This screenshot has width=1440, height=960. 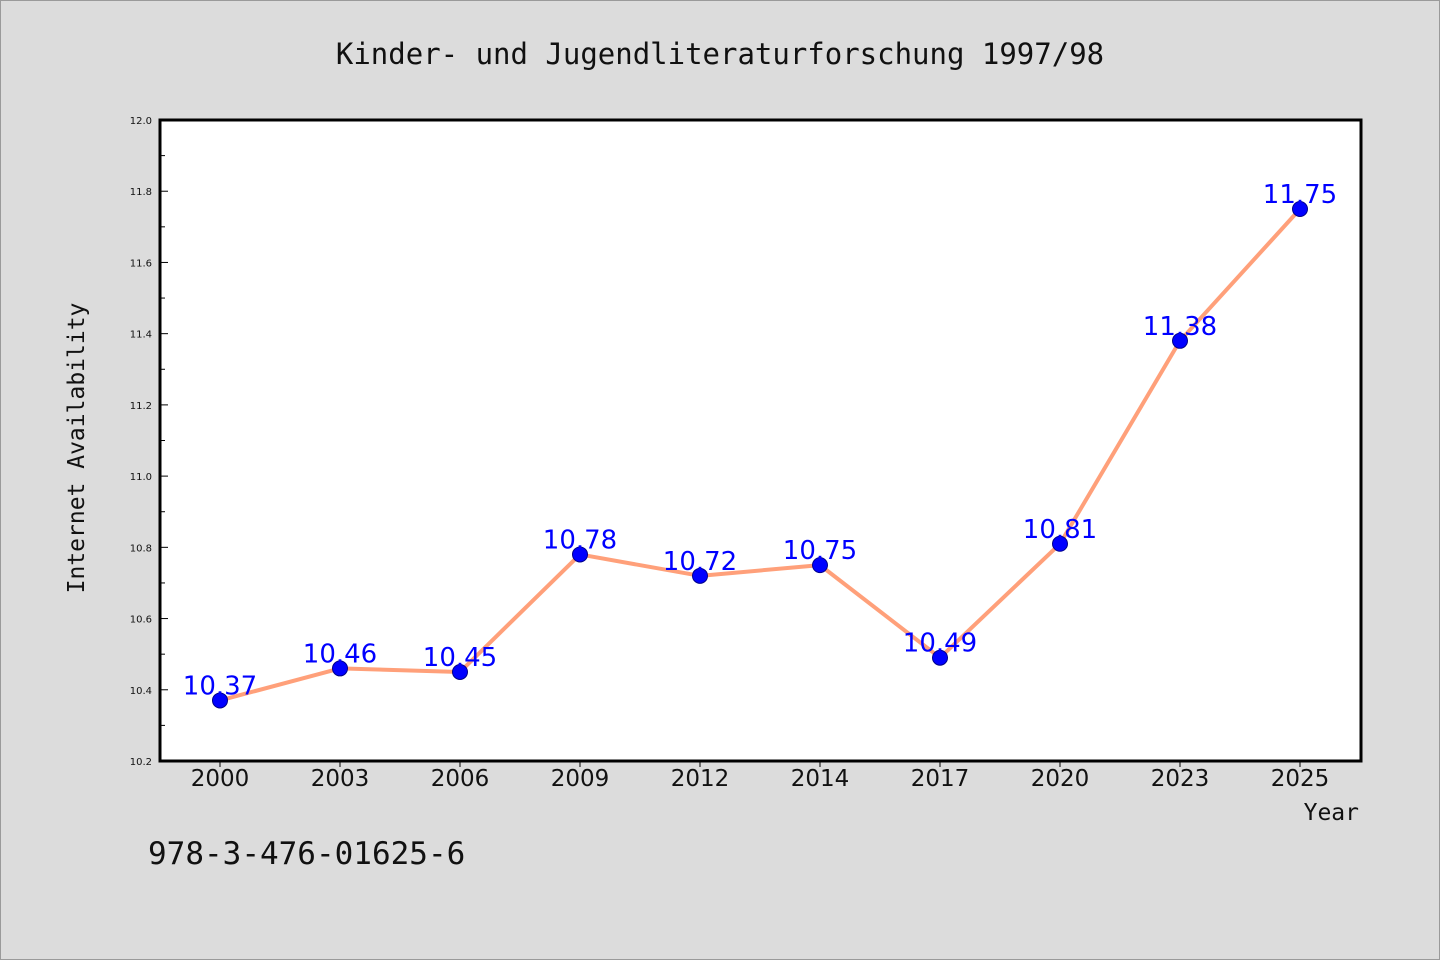 What do you see at coordinates (1180, 327) in the screenshot?
I see `data-label: 11.38` at bounding box center [1180, 327].